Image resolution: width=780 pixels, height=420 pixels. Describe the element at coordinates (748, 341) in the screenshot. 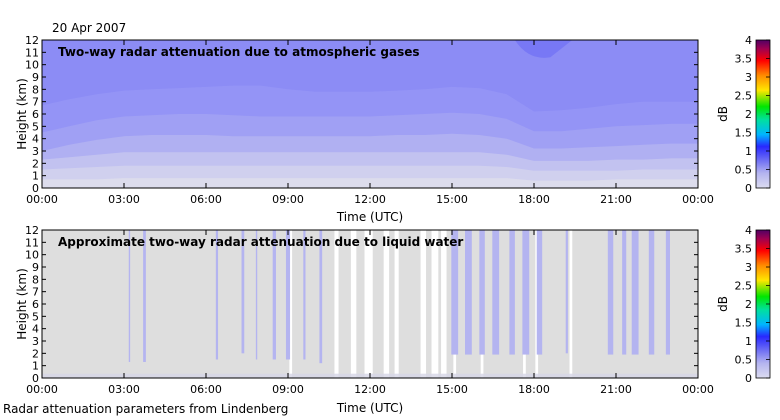

I see `liquid-colorbar-tick-label: 1` at that location.